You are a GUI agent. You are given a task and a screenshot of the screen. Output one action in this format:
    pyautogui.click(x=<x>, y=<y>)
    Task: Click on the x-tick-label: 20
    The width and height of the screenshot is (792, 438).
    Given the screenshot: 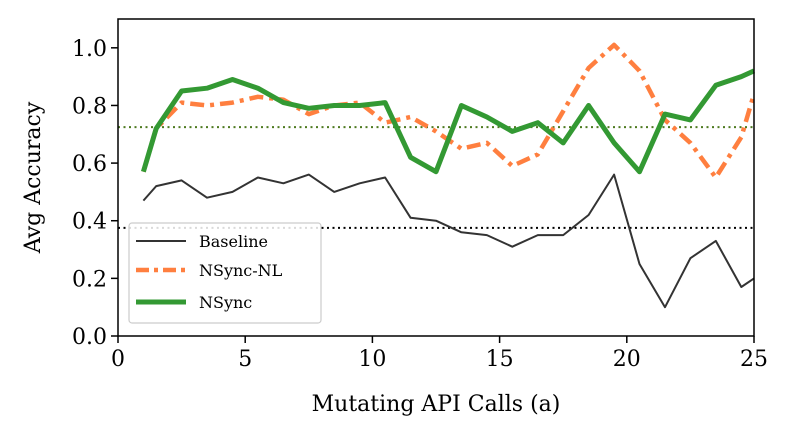 What is the action you would take?
    pyautogui.click(x=627, y=359)
    